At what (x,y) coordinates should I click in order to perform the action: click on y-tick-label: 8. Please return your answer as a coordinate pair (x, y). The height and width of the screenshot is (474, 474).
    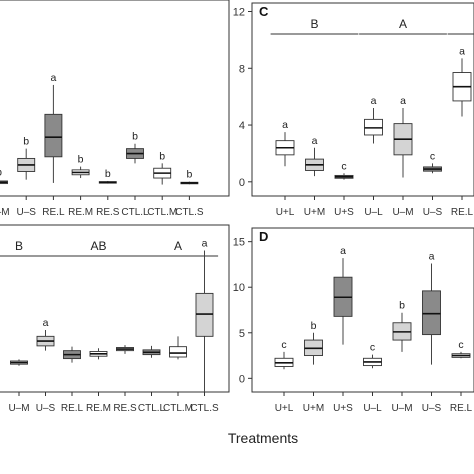
    Looking at the image, I should click on (242, 69).